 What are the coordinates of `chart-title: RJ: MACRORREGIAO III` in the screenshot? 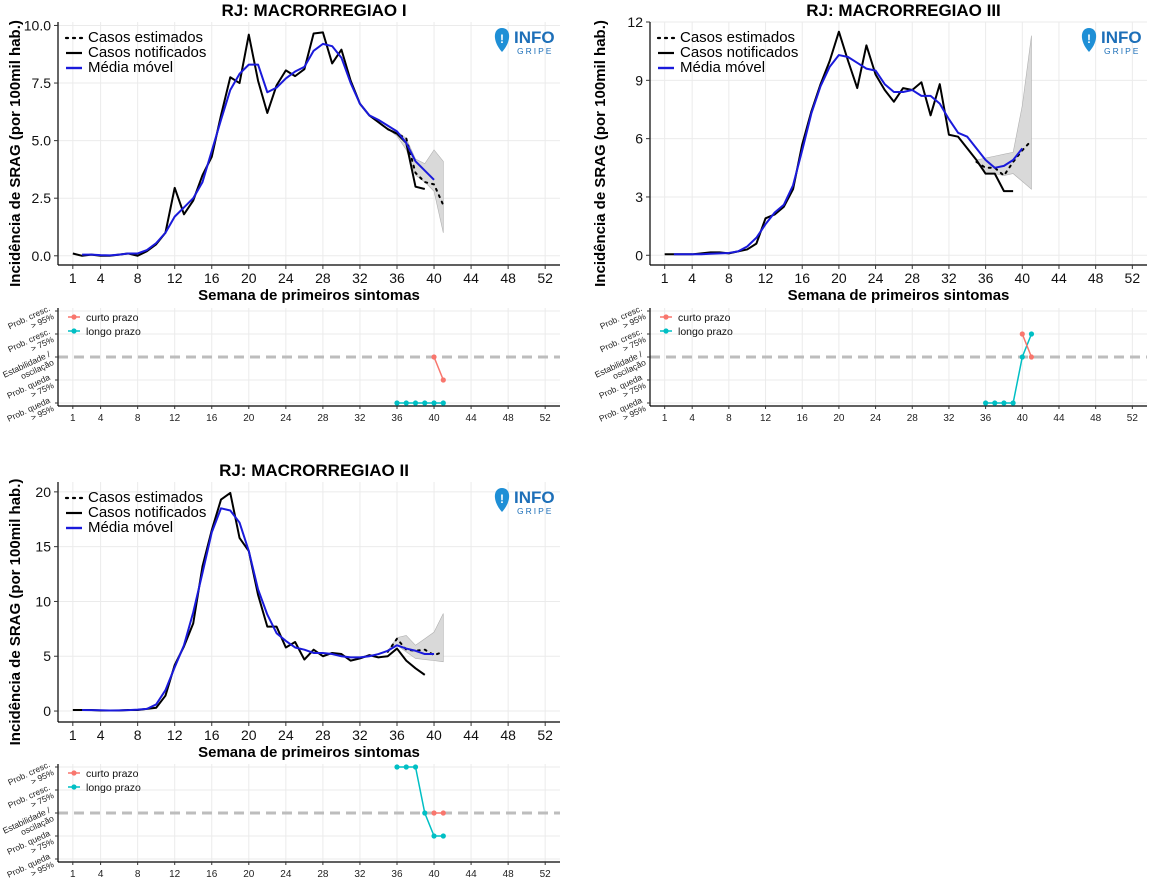 It's located at (903, 10).